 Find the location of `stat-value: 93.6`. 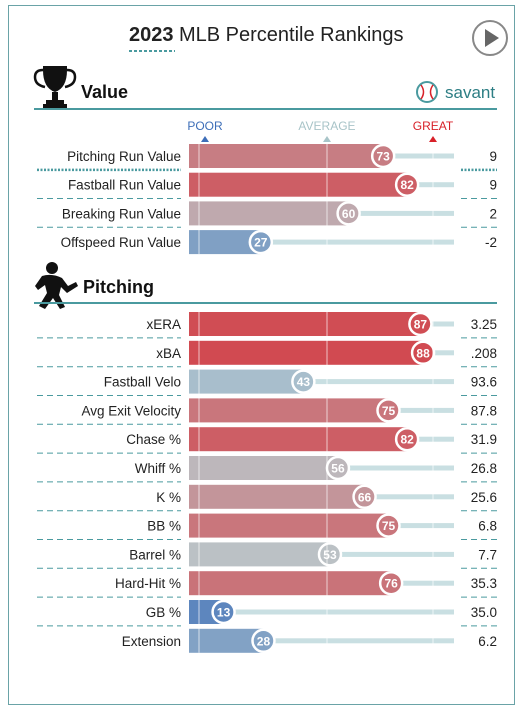

stat-value: 93.6 is located at coordinates (484, 382).